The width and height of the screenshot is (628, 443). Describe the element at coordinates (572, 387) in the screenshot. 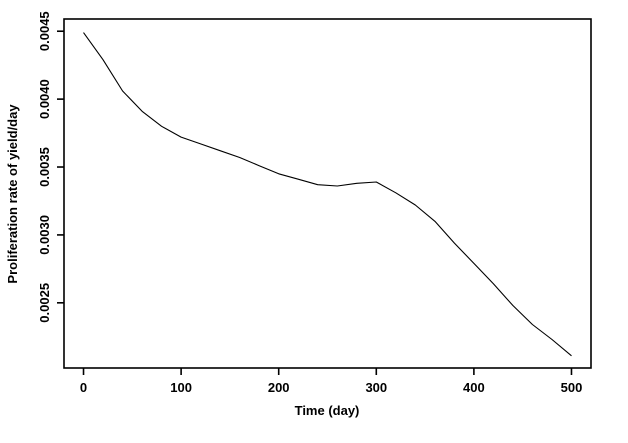

I see `x-tick-label: 500` at that location.